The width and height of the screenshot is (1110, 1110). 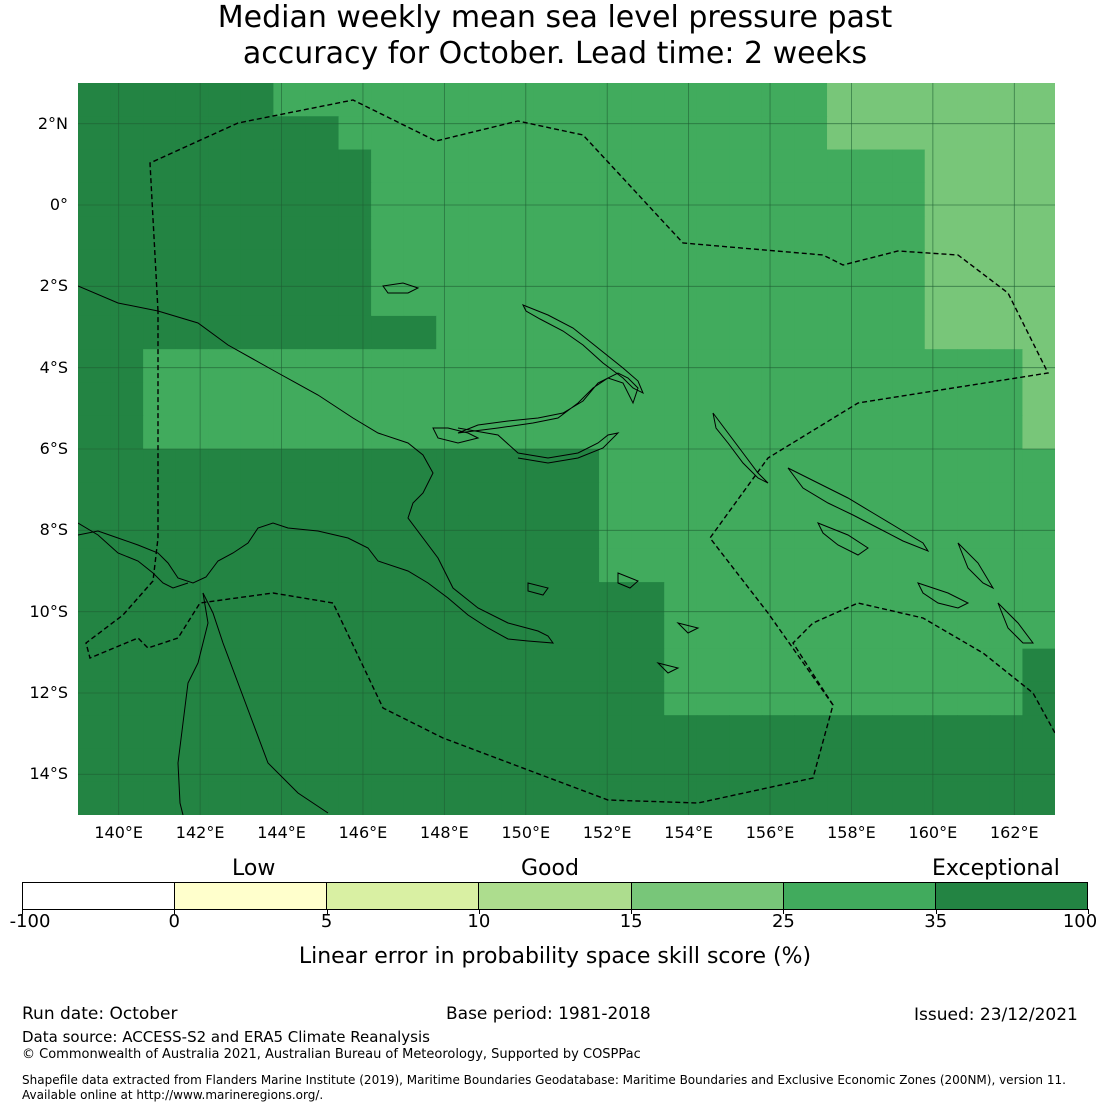 I want to click on longitude-label: 158°E, so click(x=851, y=832).